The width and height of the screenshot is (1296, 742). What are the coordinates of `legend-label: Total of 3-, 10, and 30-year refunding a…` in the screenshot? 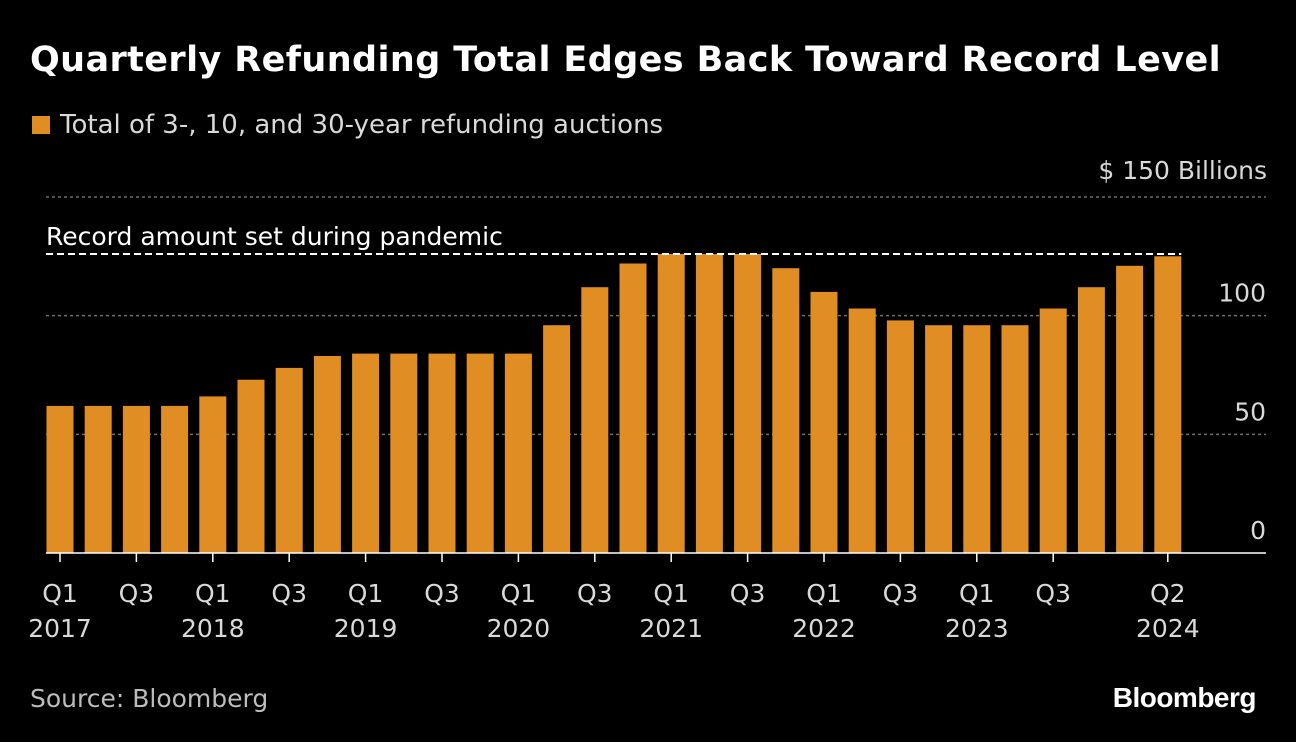 It's located at (362, 125).